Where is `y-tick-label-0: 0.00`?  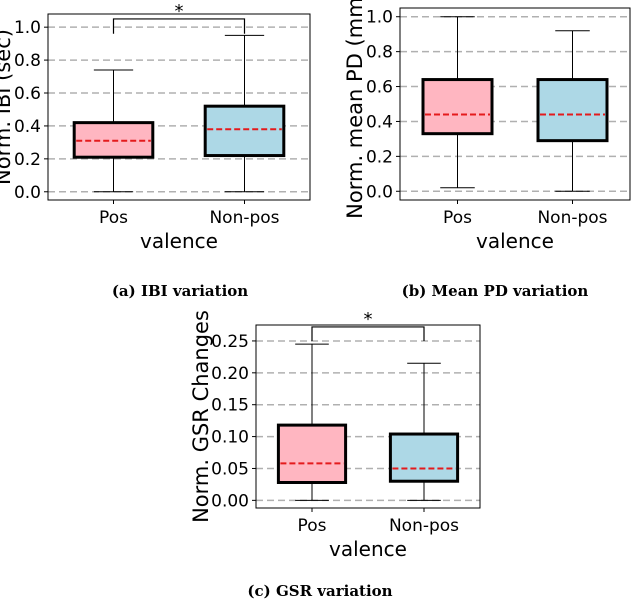 y-tick-label-0: 0.00 is located at coordinates (230, 501).